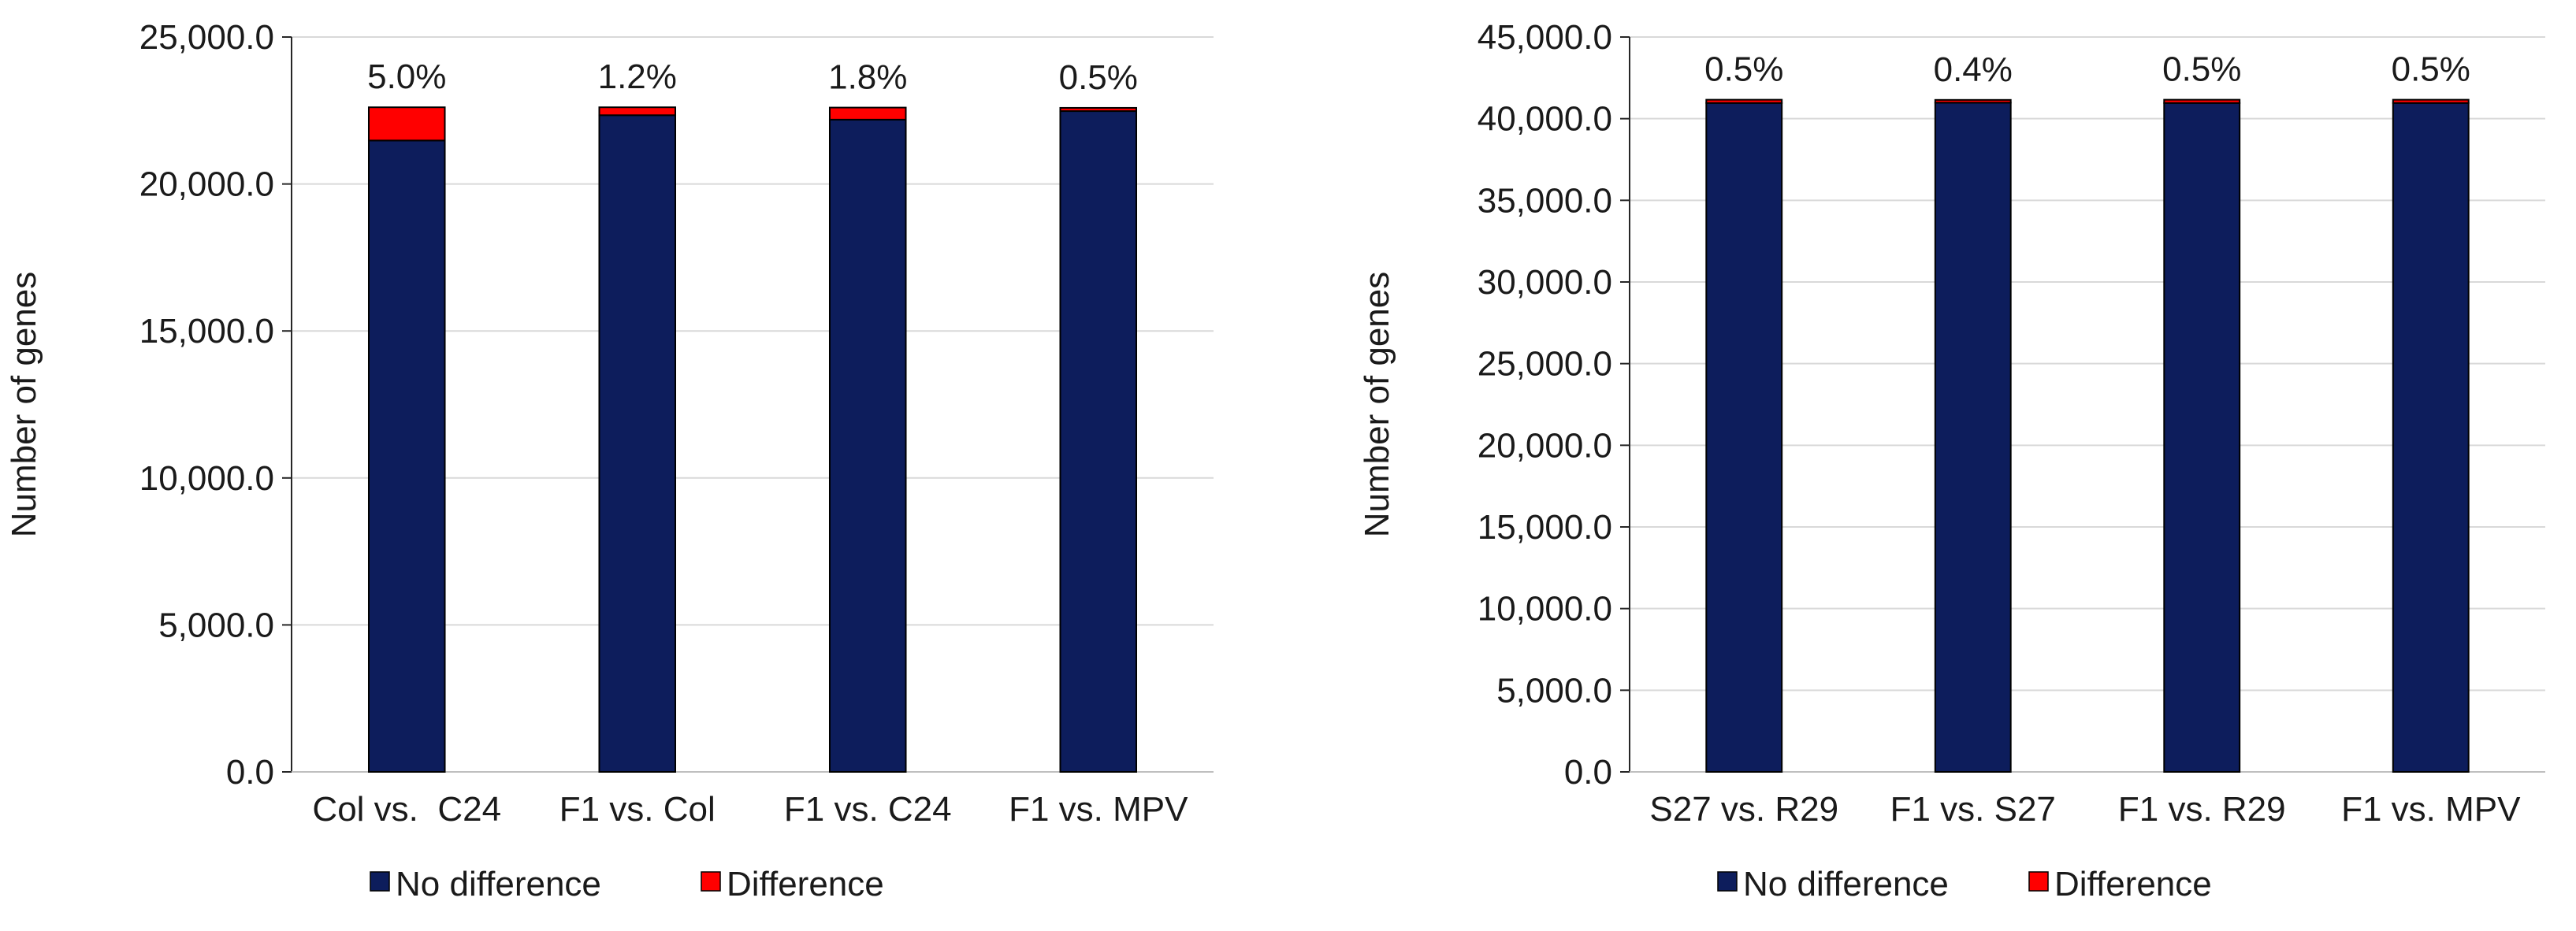  I want to click on right-y-tick-label: 0.0, so click(1588, 772).